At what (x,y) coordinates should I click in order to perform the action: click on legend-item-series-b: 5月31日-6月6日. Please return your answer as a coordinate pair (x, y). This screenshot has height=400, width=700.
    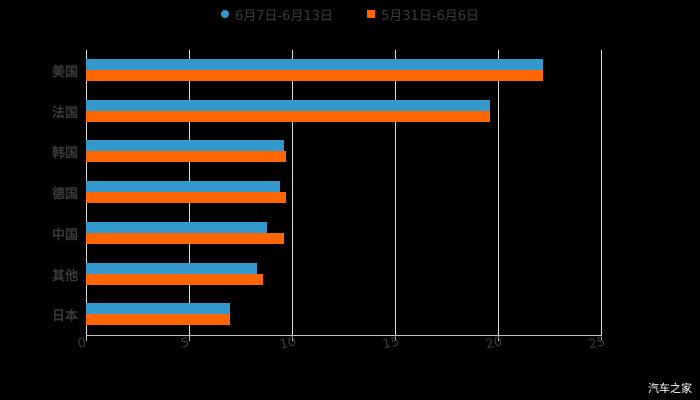
    Looking at the image, I should click on (423, 14).